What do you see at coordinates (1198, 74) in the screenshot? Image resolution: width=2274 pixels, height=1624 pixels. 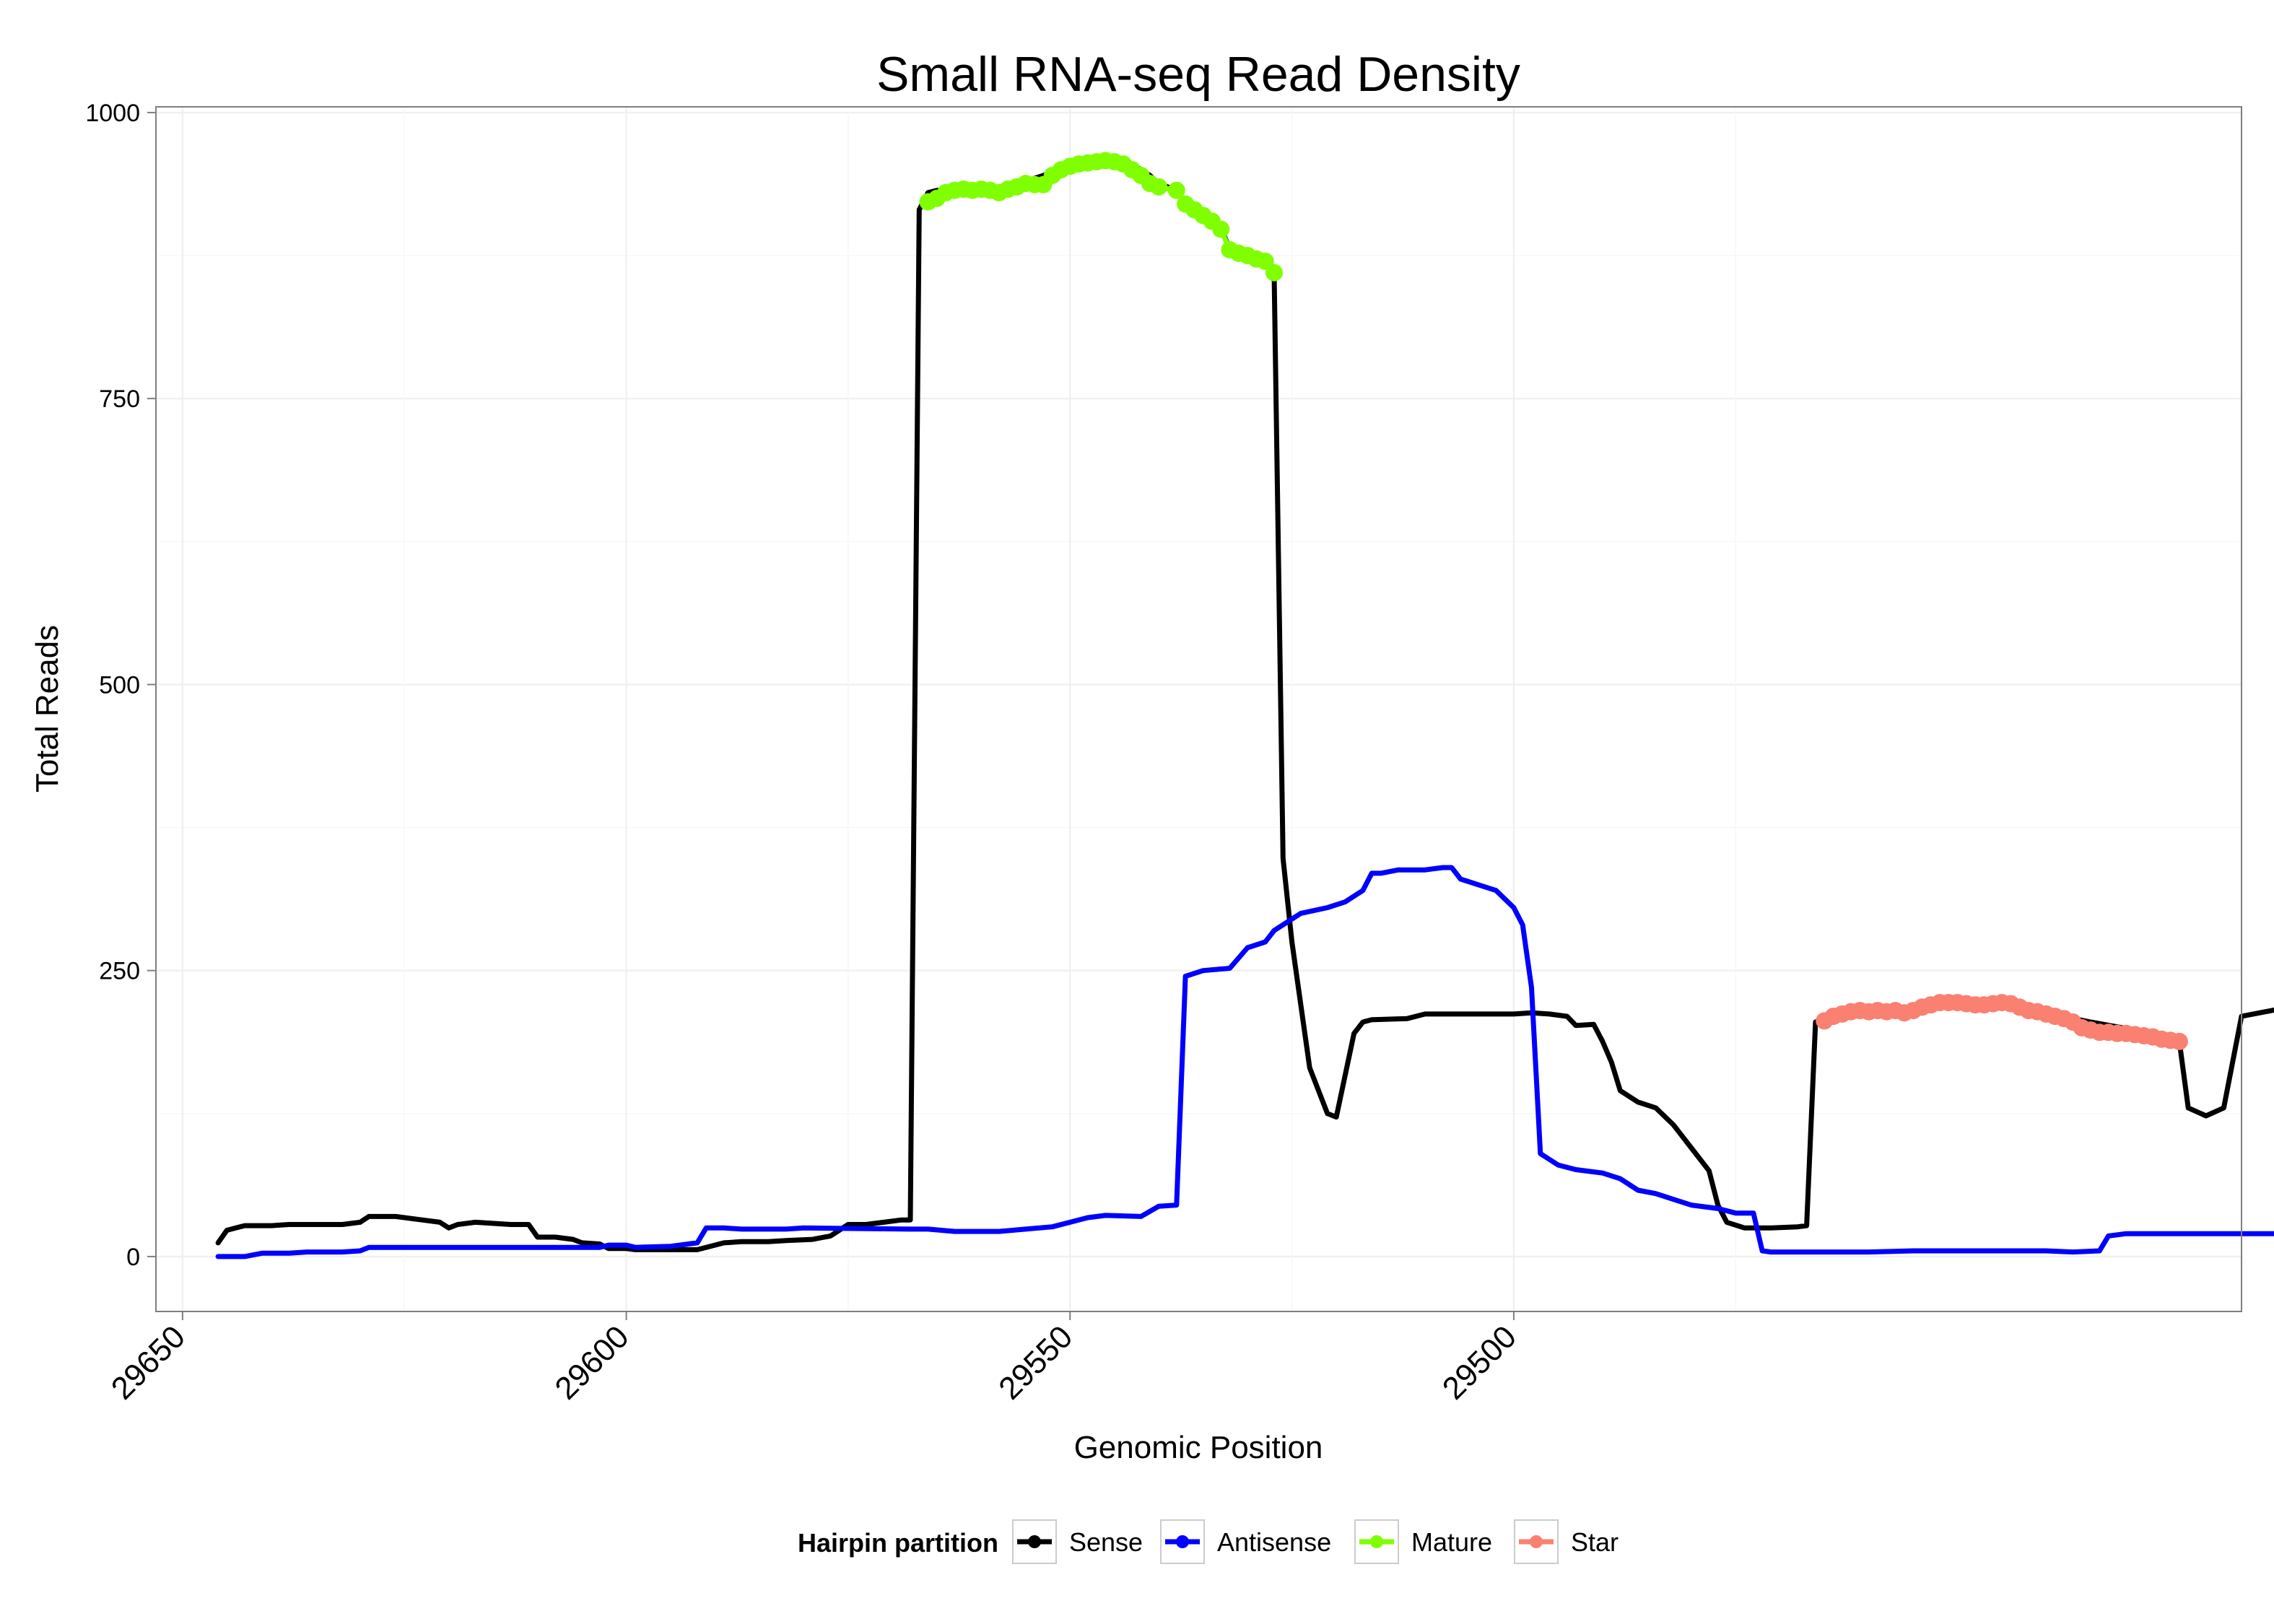 I see `chart-title: Small RNA-seq Read Density` at bounding box center [1198, 74].